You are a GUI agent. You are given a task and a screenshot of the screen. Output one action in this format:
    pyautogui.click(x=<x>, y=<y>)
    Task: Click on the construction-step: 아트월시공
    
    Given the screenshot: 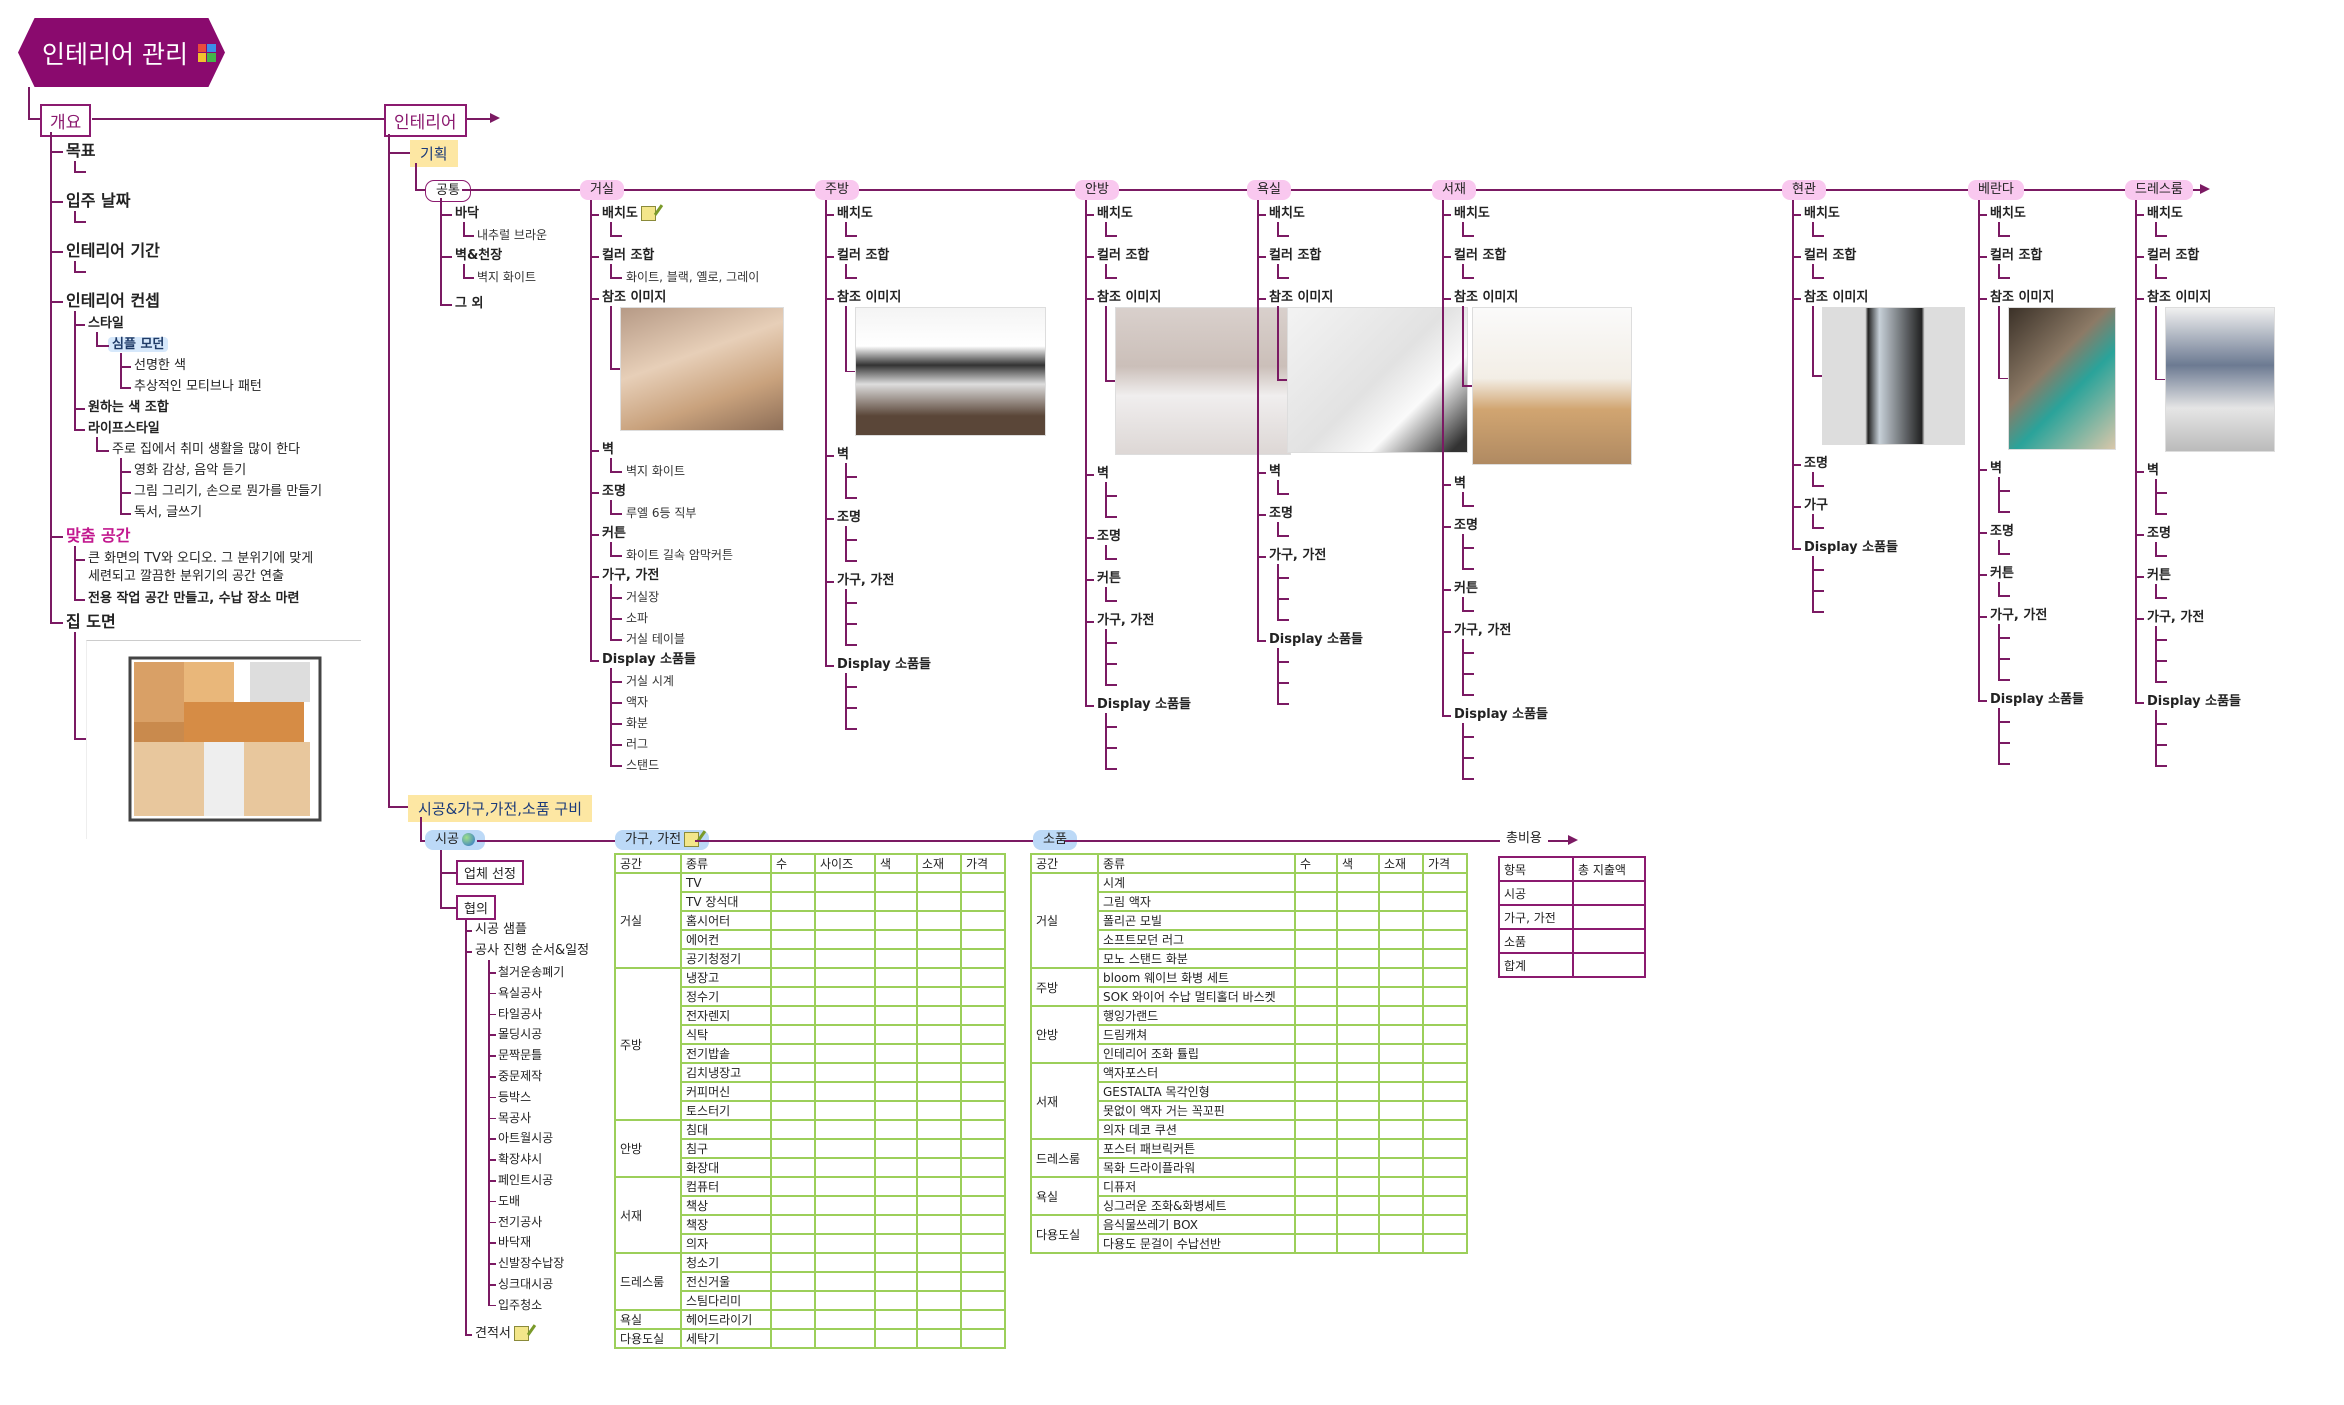 What is the action you would take?
    pyautogui.click(x=526, y=1138)
    